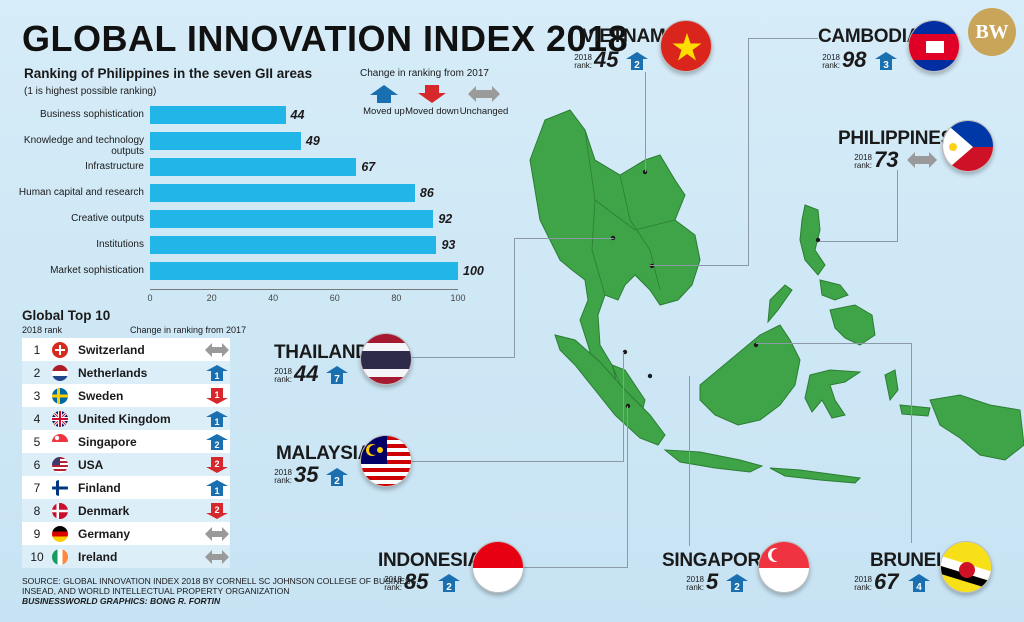  Describe the element at coordinates (393, 587) in the screenshot. I see `indonesia-rank-word: rank:` at that location.